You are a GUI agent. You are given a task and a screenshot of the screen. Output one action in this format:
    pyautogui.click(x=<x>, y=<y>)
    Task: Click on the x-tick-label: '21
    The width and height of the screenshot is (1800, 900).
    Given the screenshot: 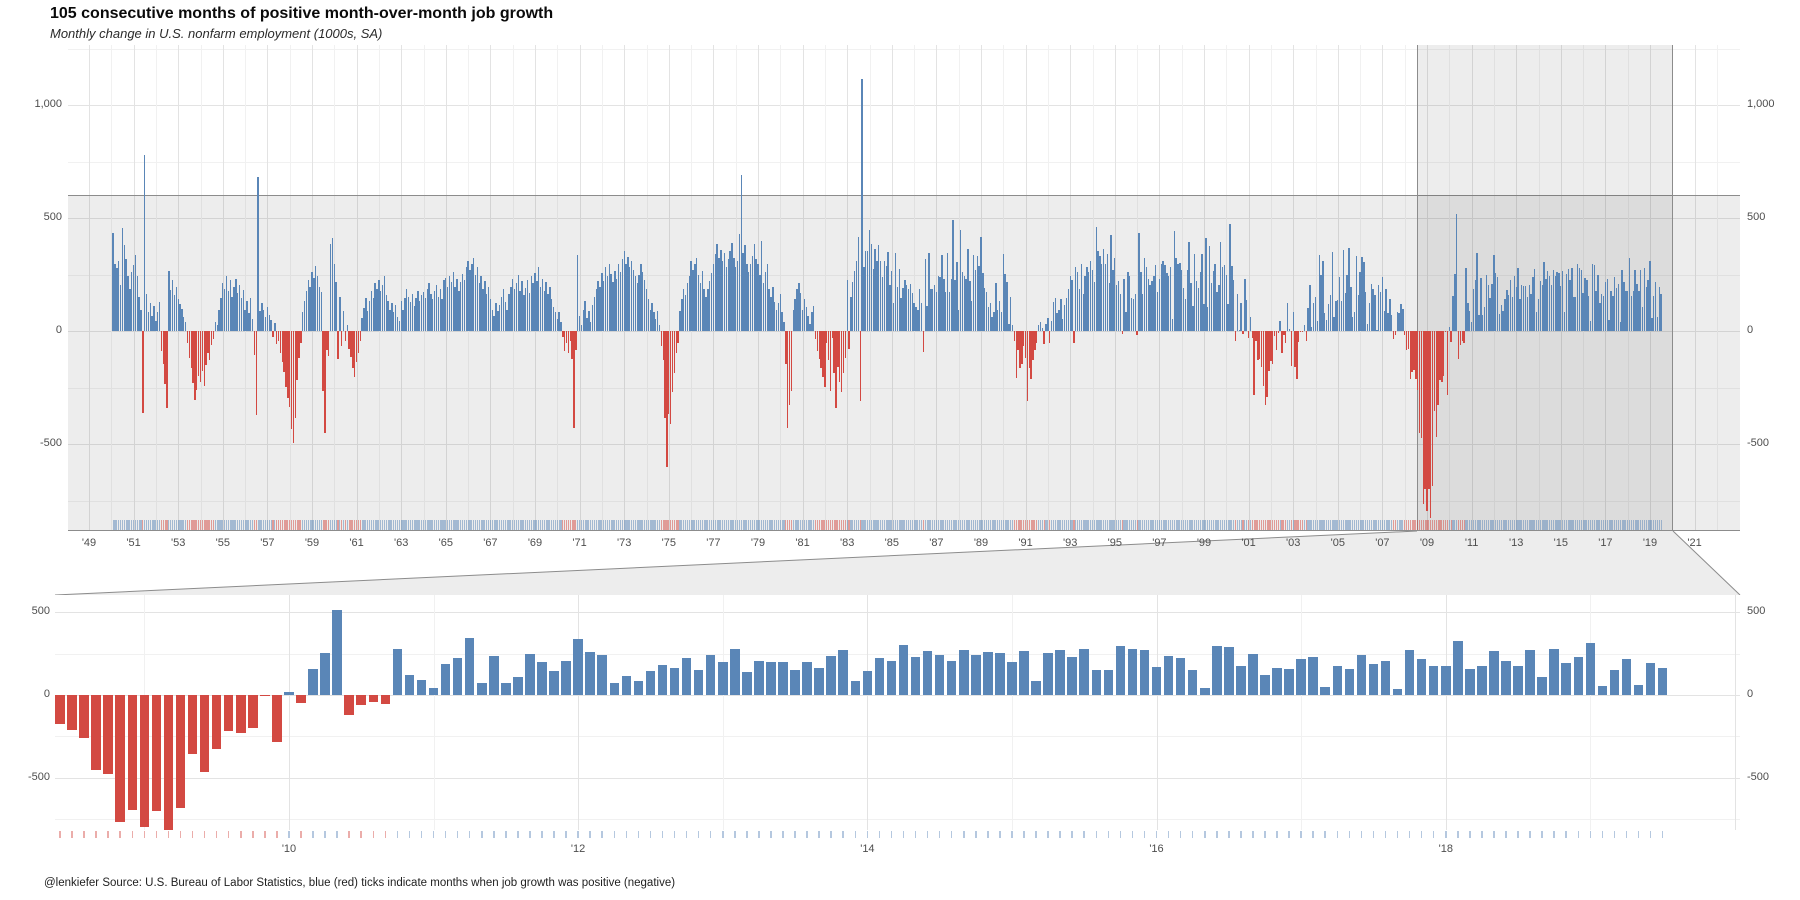 What is the action you would take?
    pyautogui.click(x=1694, y=543)
    